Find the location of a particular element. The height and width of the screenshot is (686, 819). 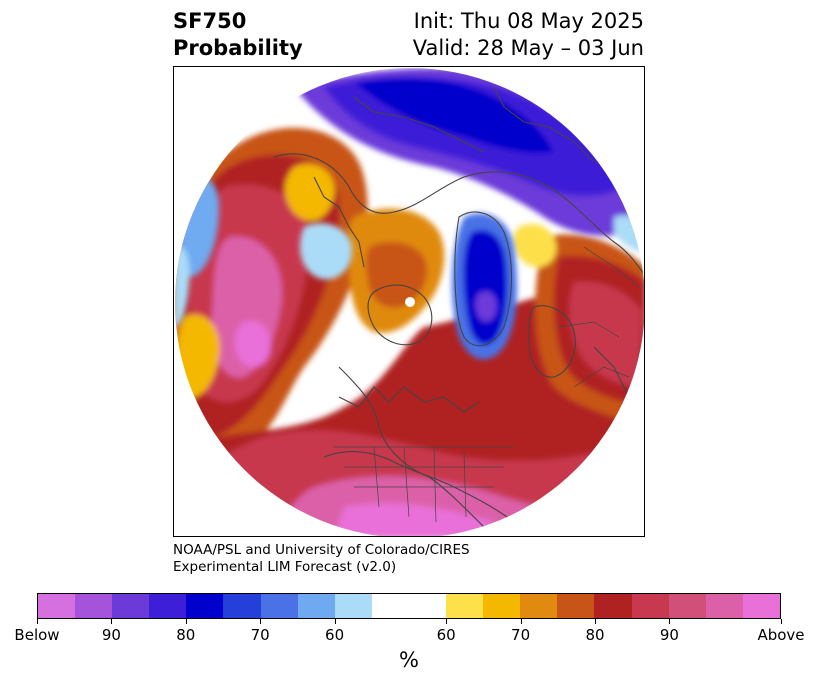

init-date: Init: Thu 08 May 2025 is located at coordinates (528, 21).